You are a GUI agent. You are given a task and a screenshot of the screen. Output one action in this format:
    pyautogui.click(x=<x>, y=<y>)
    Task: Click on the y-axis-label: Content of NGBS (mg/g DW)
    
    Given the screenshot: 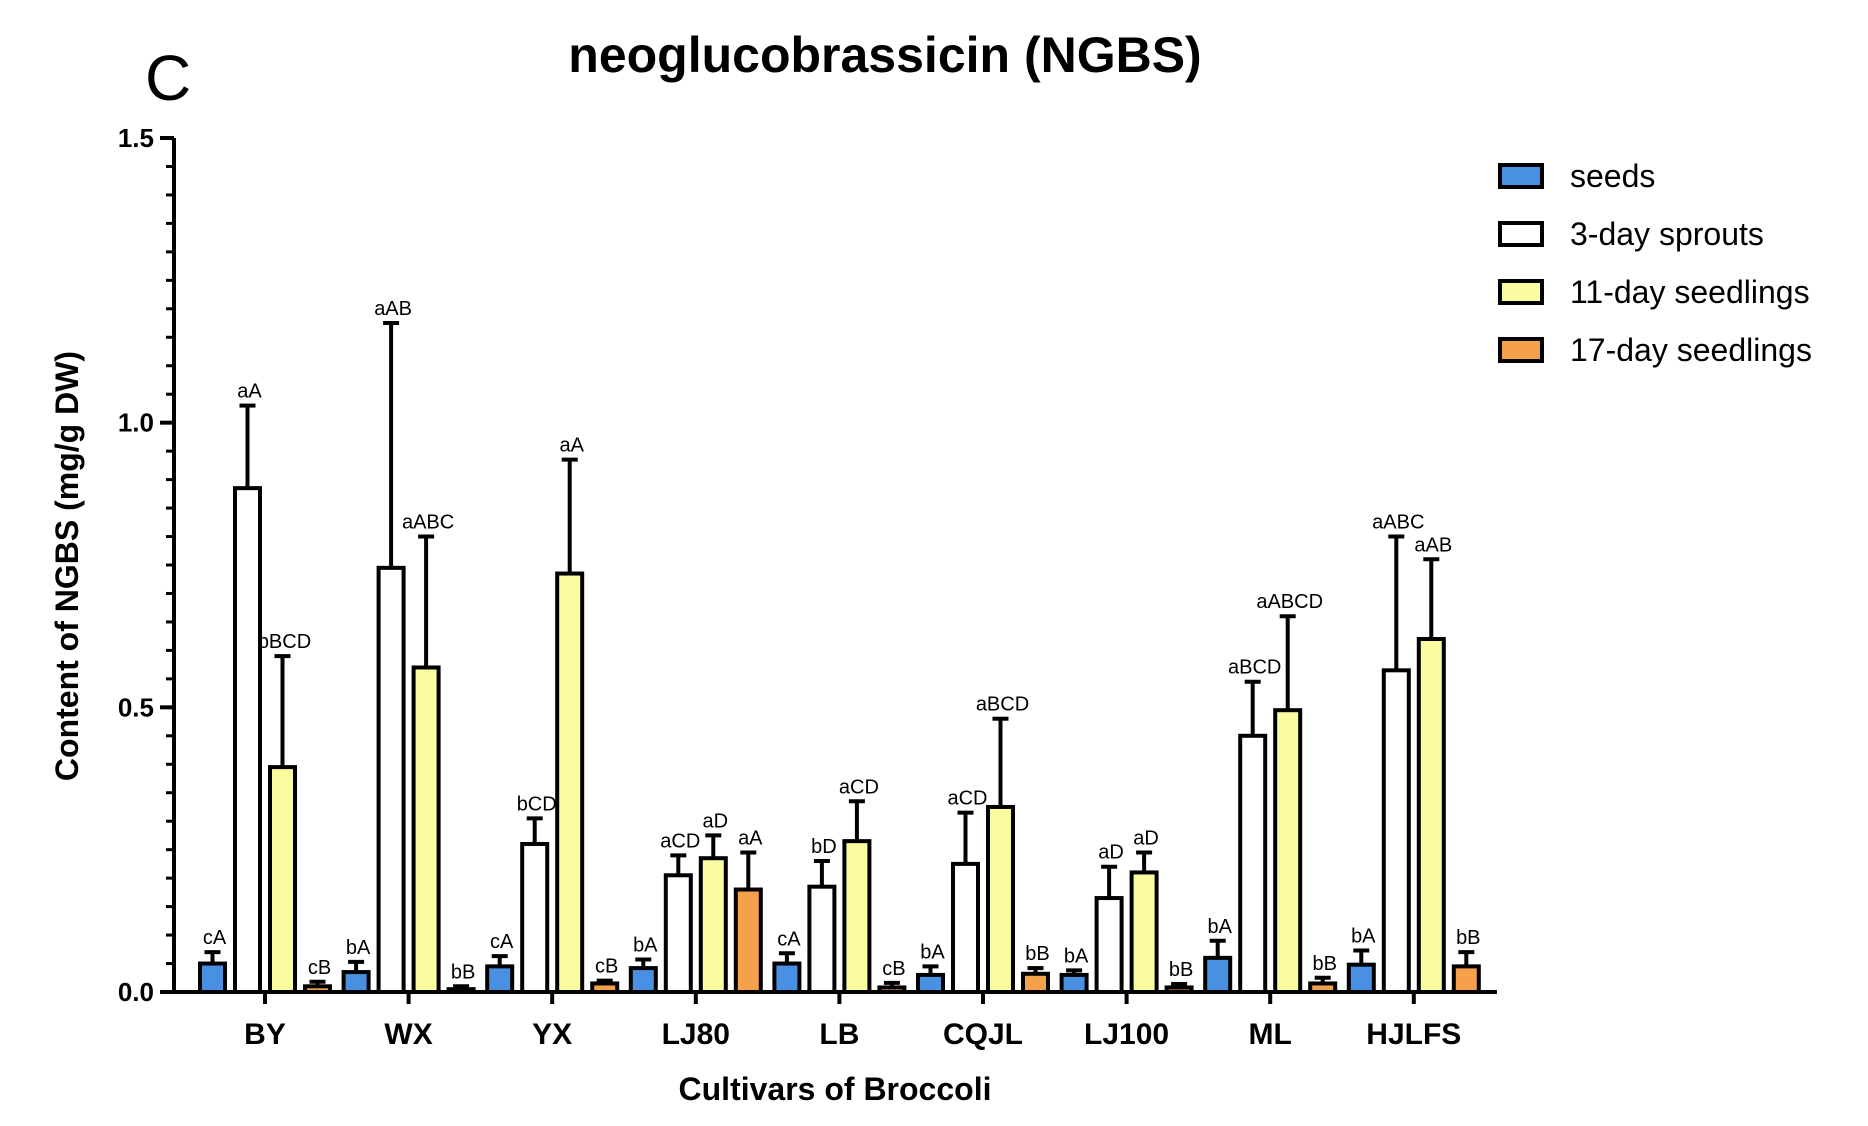 What is the action you would take?
    pyautogui.click(x=67, y=566)
    